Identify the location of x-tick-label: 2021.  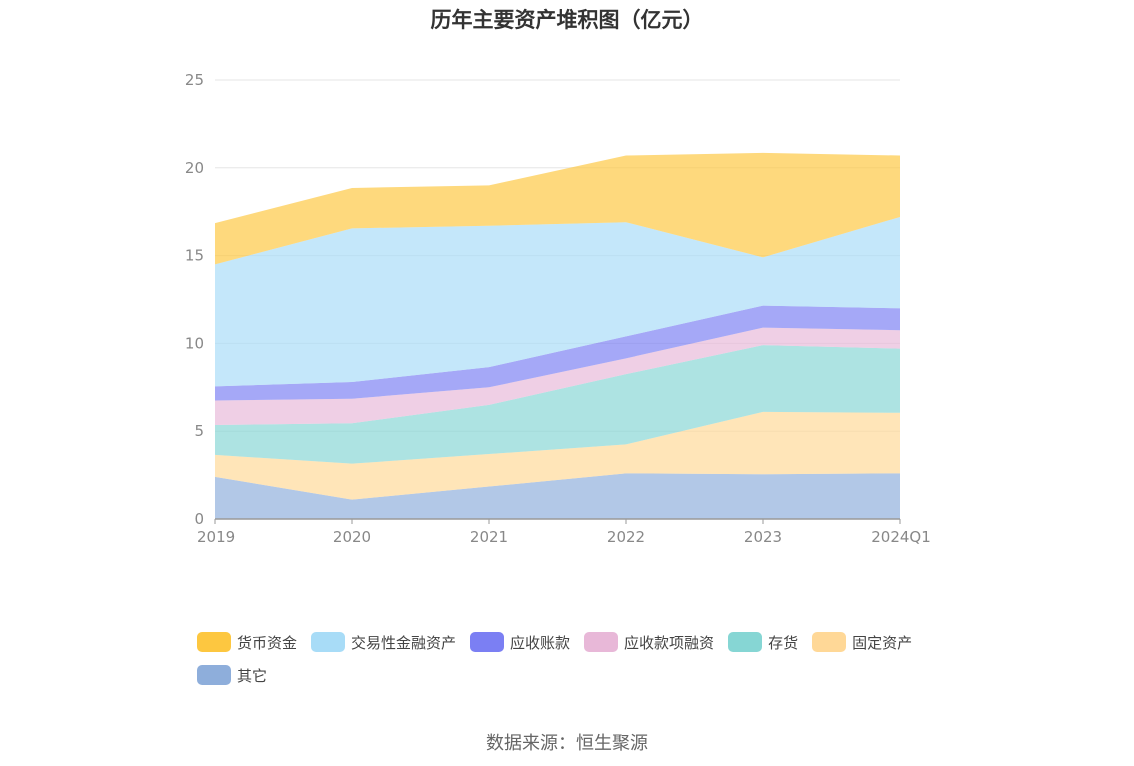
(489, 537).